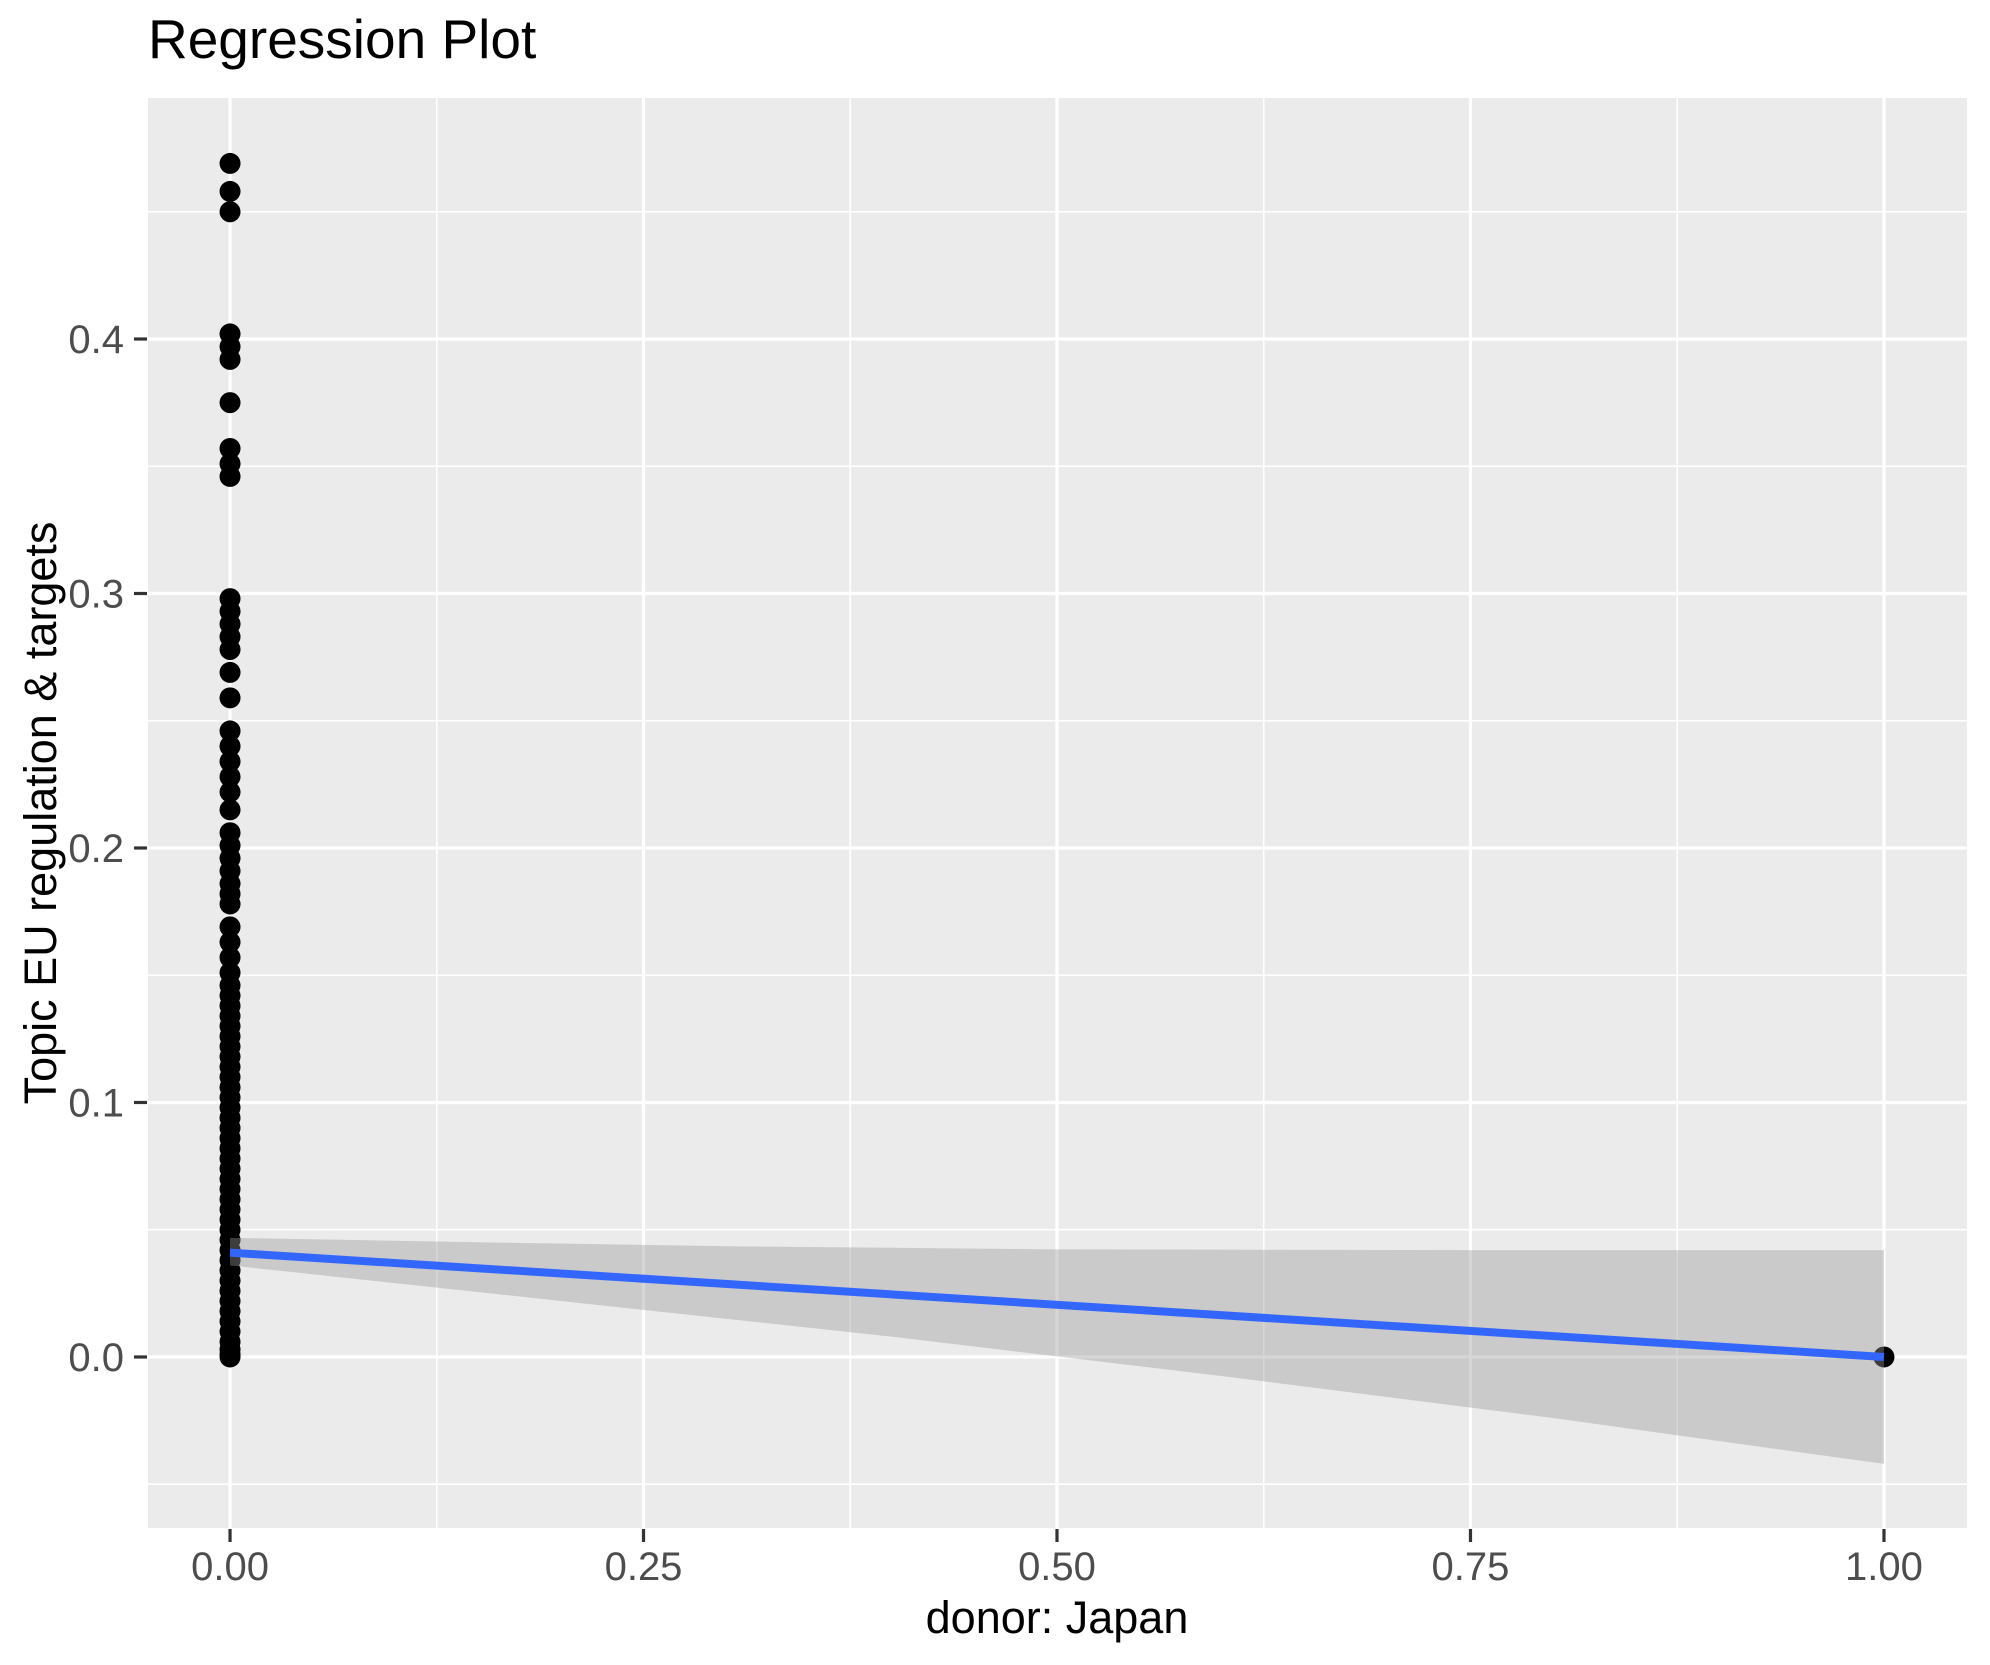  Describe the element at coordinates (1884, 1567) in the screenshot. I see `x-tick-label: 1.00` at that location.